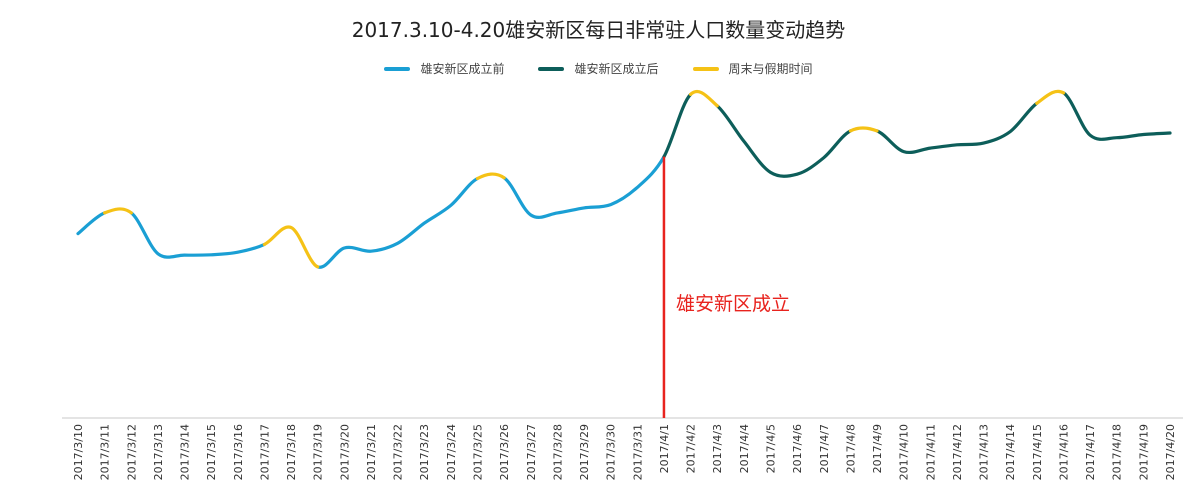 Image resolution: width=1197 pixels, height=502 pixels. Describe the element at coordinates (637, 452) in the screenshot. I see `x-tick-label: 2017/3/31` at that location.